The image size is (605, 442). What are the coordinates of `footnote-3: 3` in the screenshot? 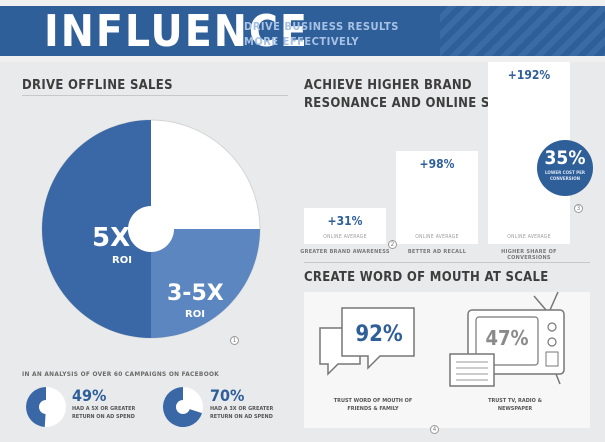 It's located at (578, 208).